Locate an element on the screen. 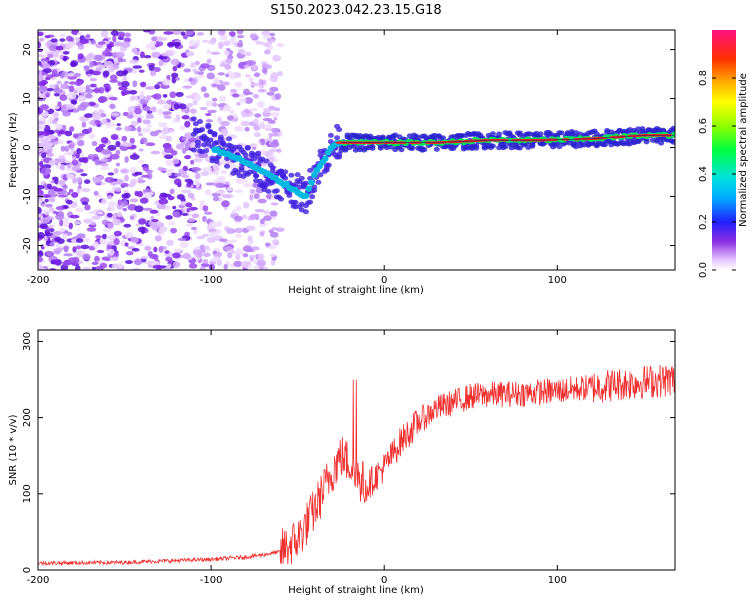 The height and width of the screenshot is (600, 750). snr-x-tick-label: -100 is located at coordinates (211, 580).